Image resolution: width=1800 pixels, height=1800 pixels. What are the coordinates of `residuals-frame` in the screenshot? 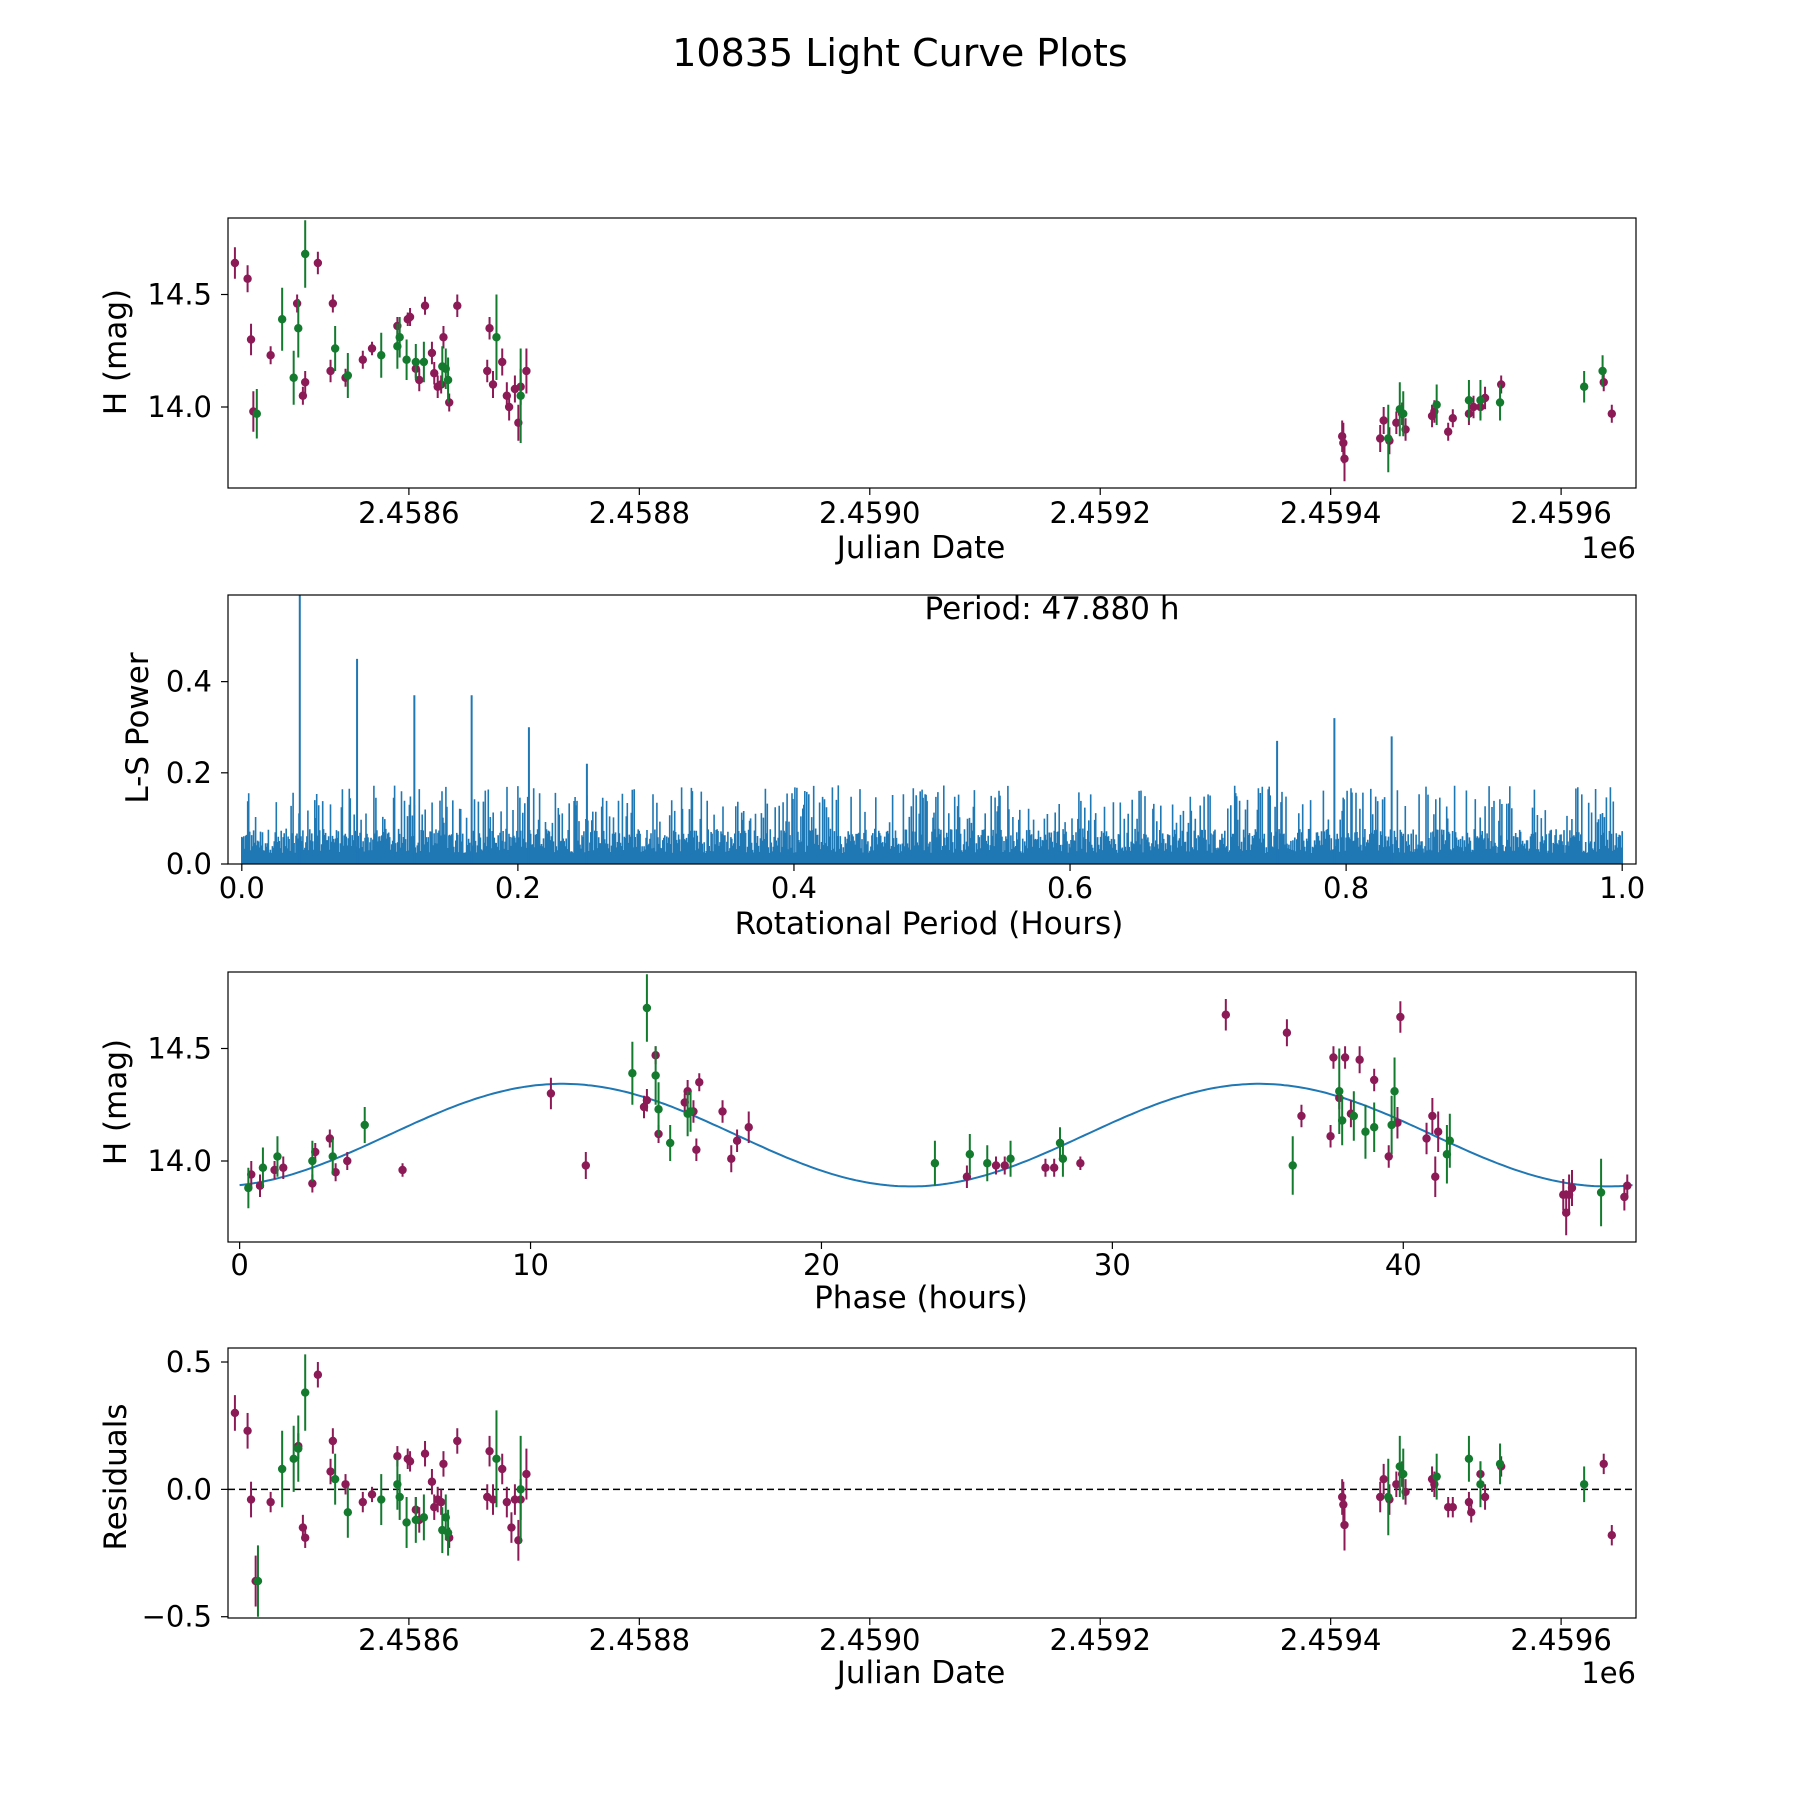 It's located at (932, 1483).